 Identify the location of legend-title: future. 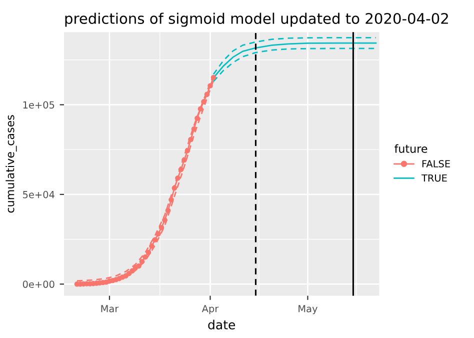
(411, 148).